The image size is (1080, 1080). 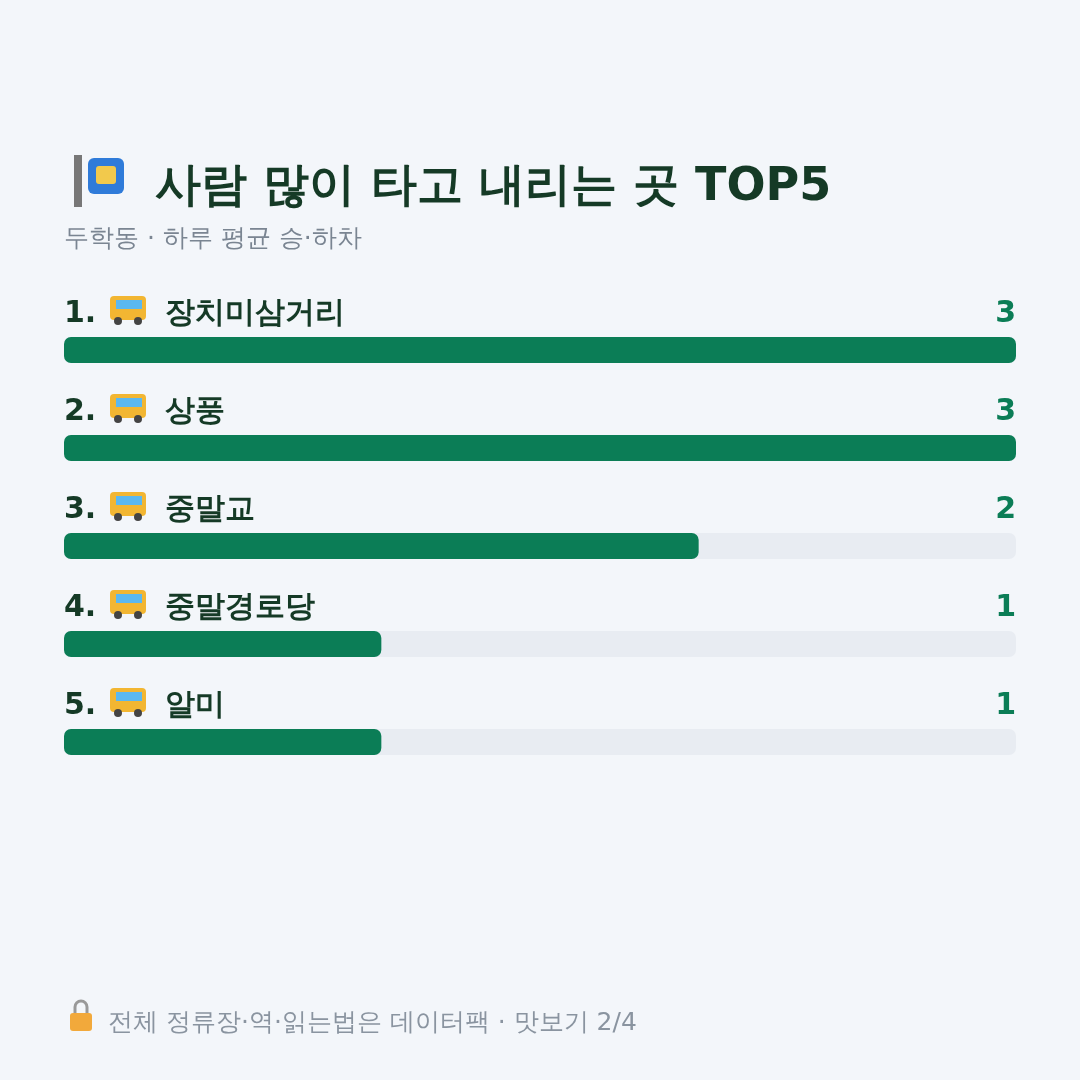 I want to click on category-label: 3. 중말교, so click(x=159, y=507).